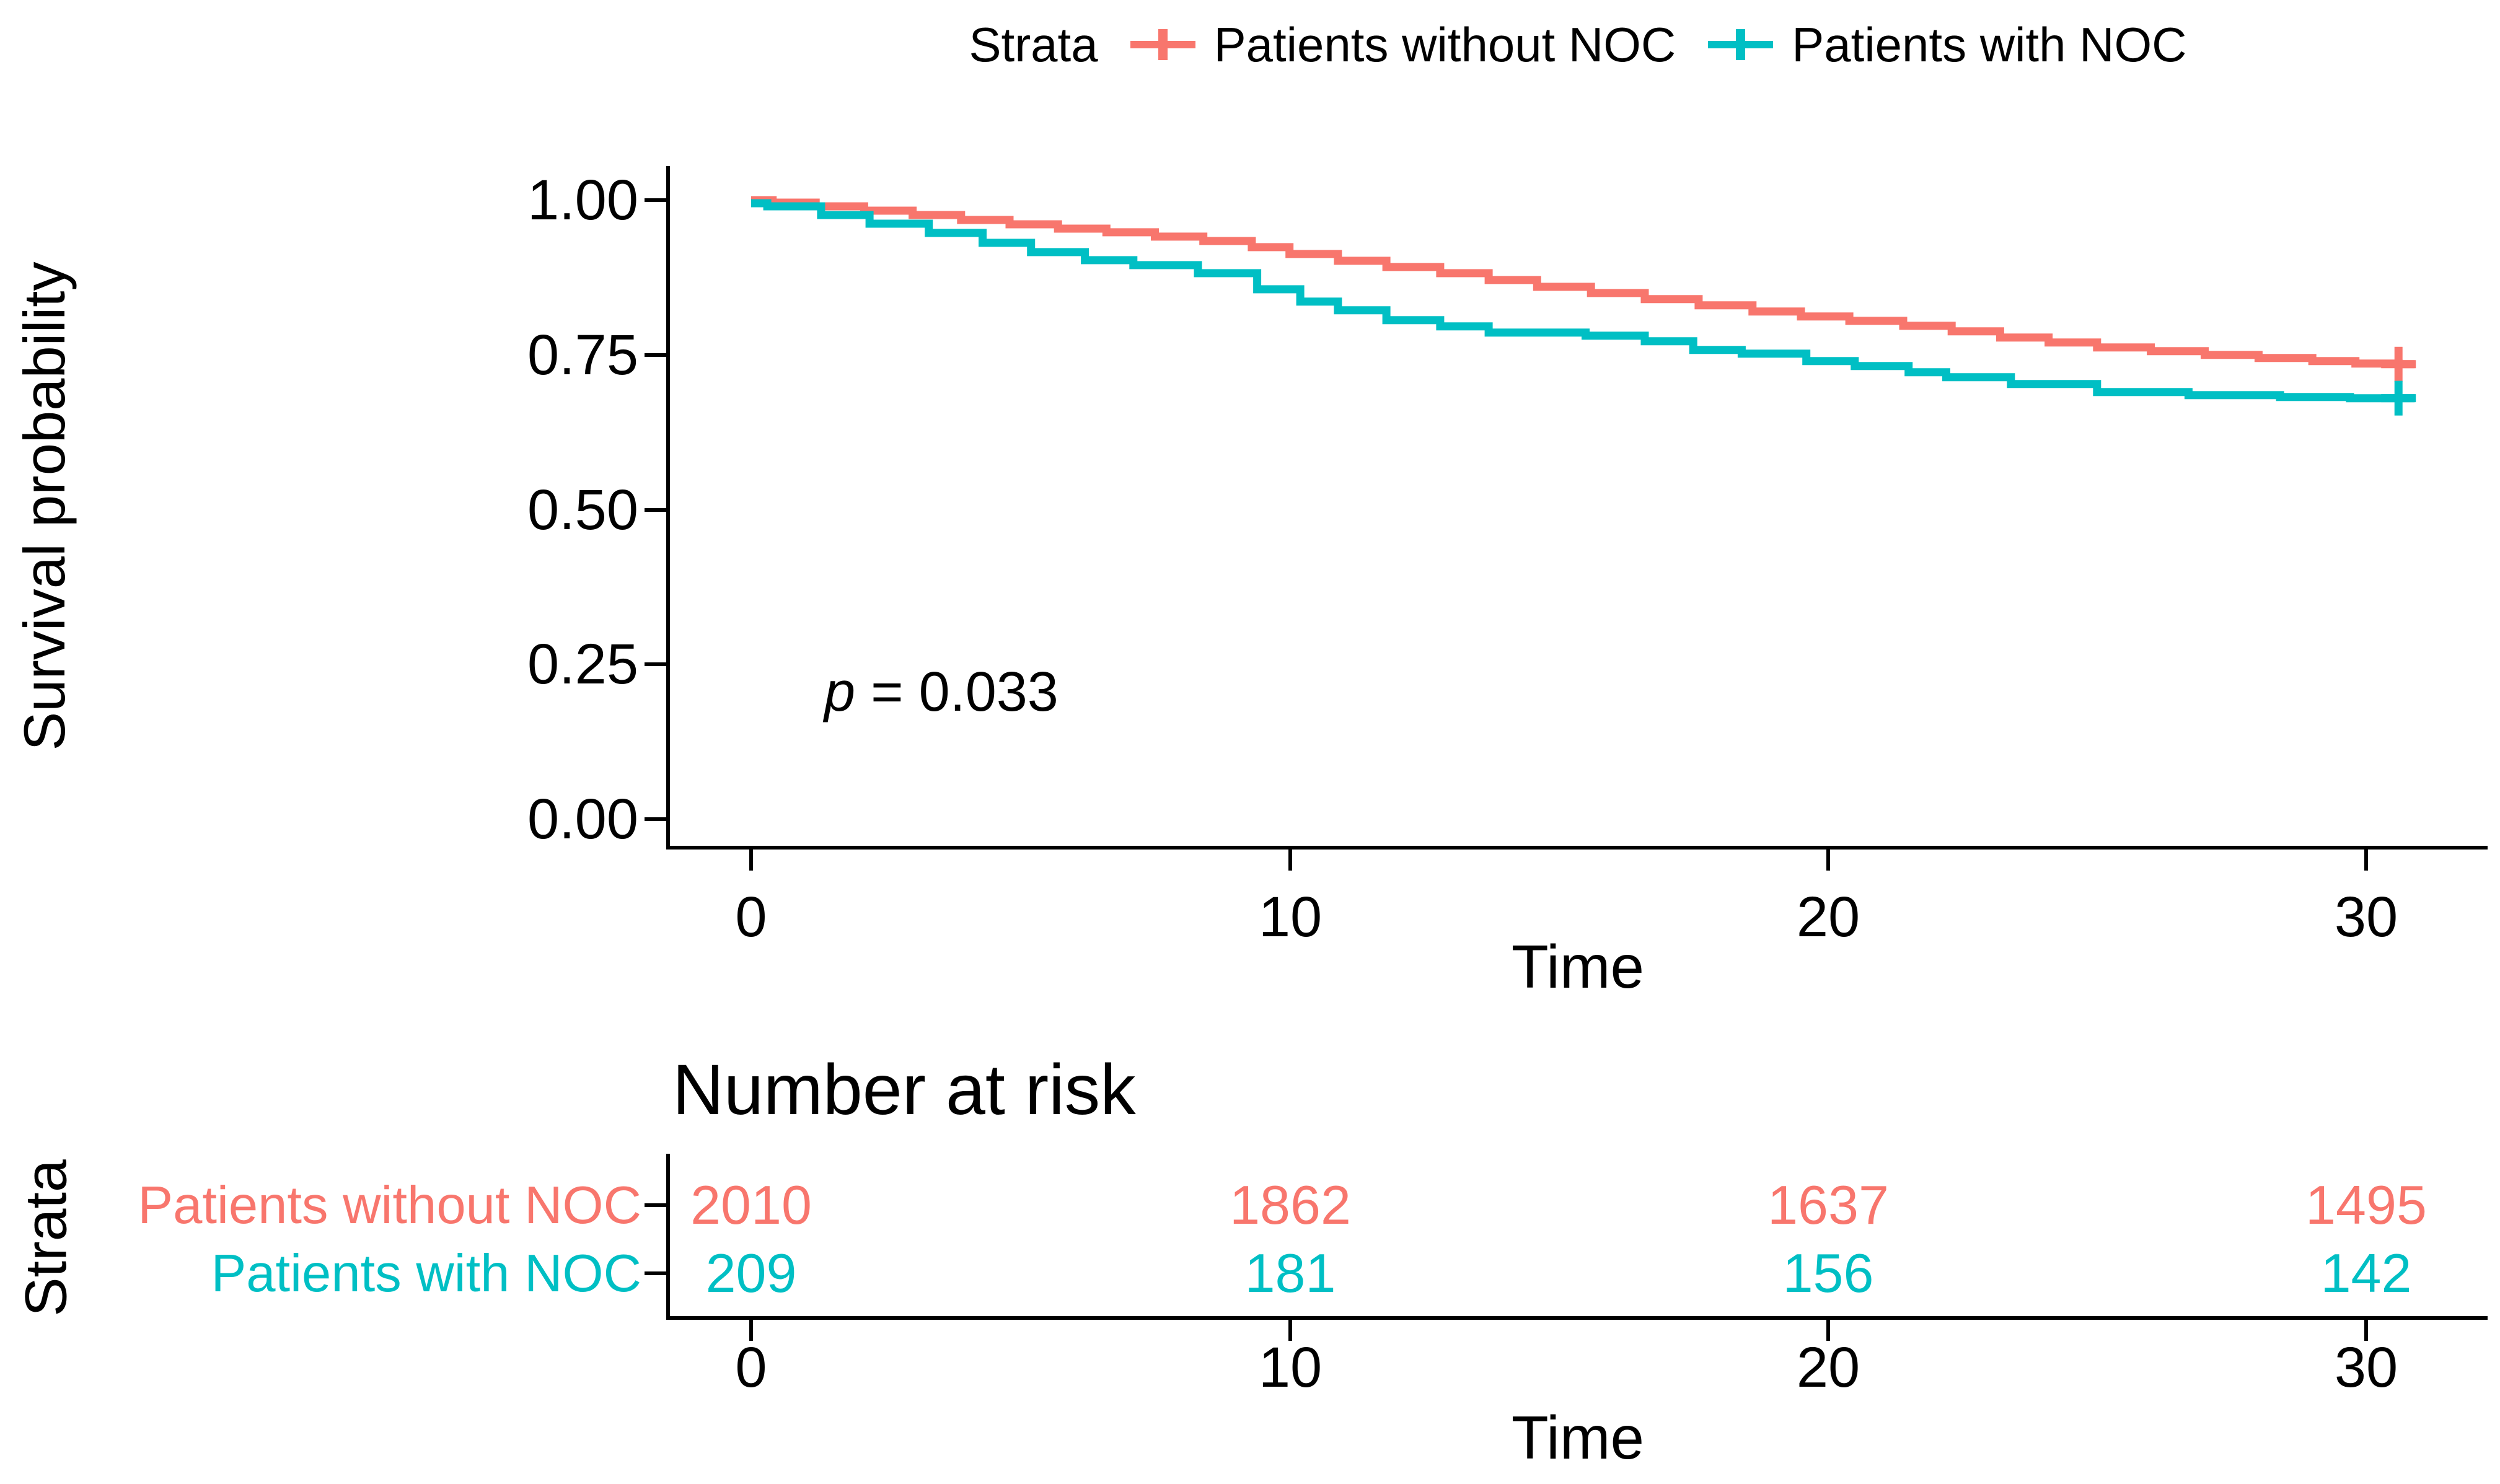 The width and height of the screenshot is (2500, 1484). What do you see at coordinates (1828, 917) in the screenshot?
I see `x-tick-label: 20` at bounding box center [1828, 917].